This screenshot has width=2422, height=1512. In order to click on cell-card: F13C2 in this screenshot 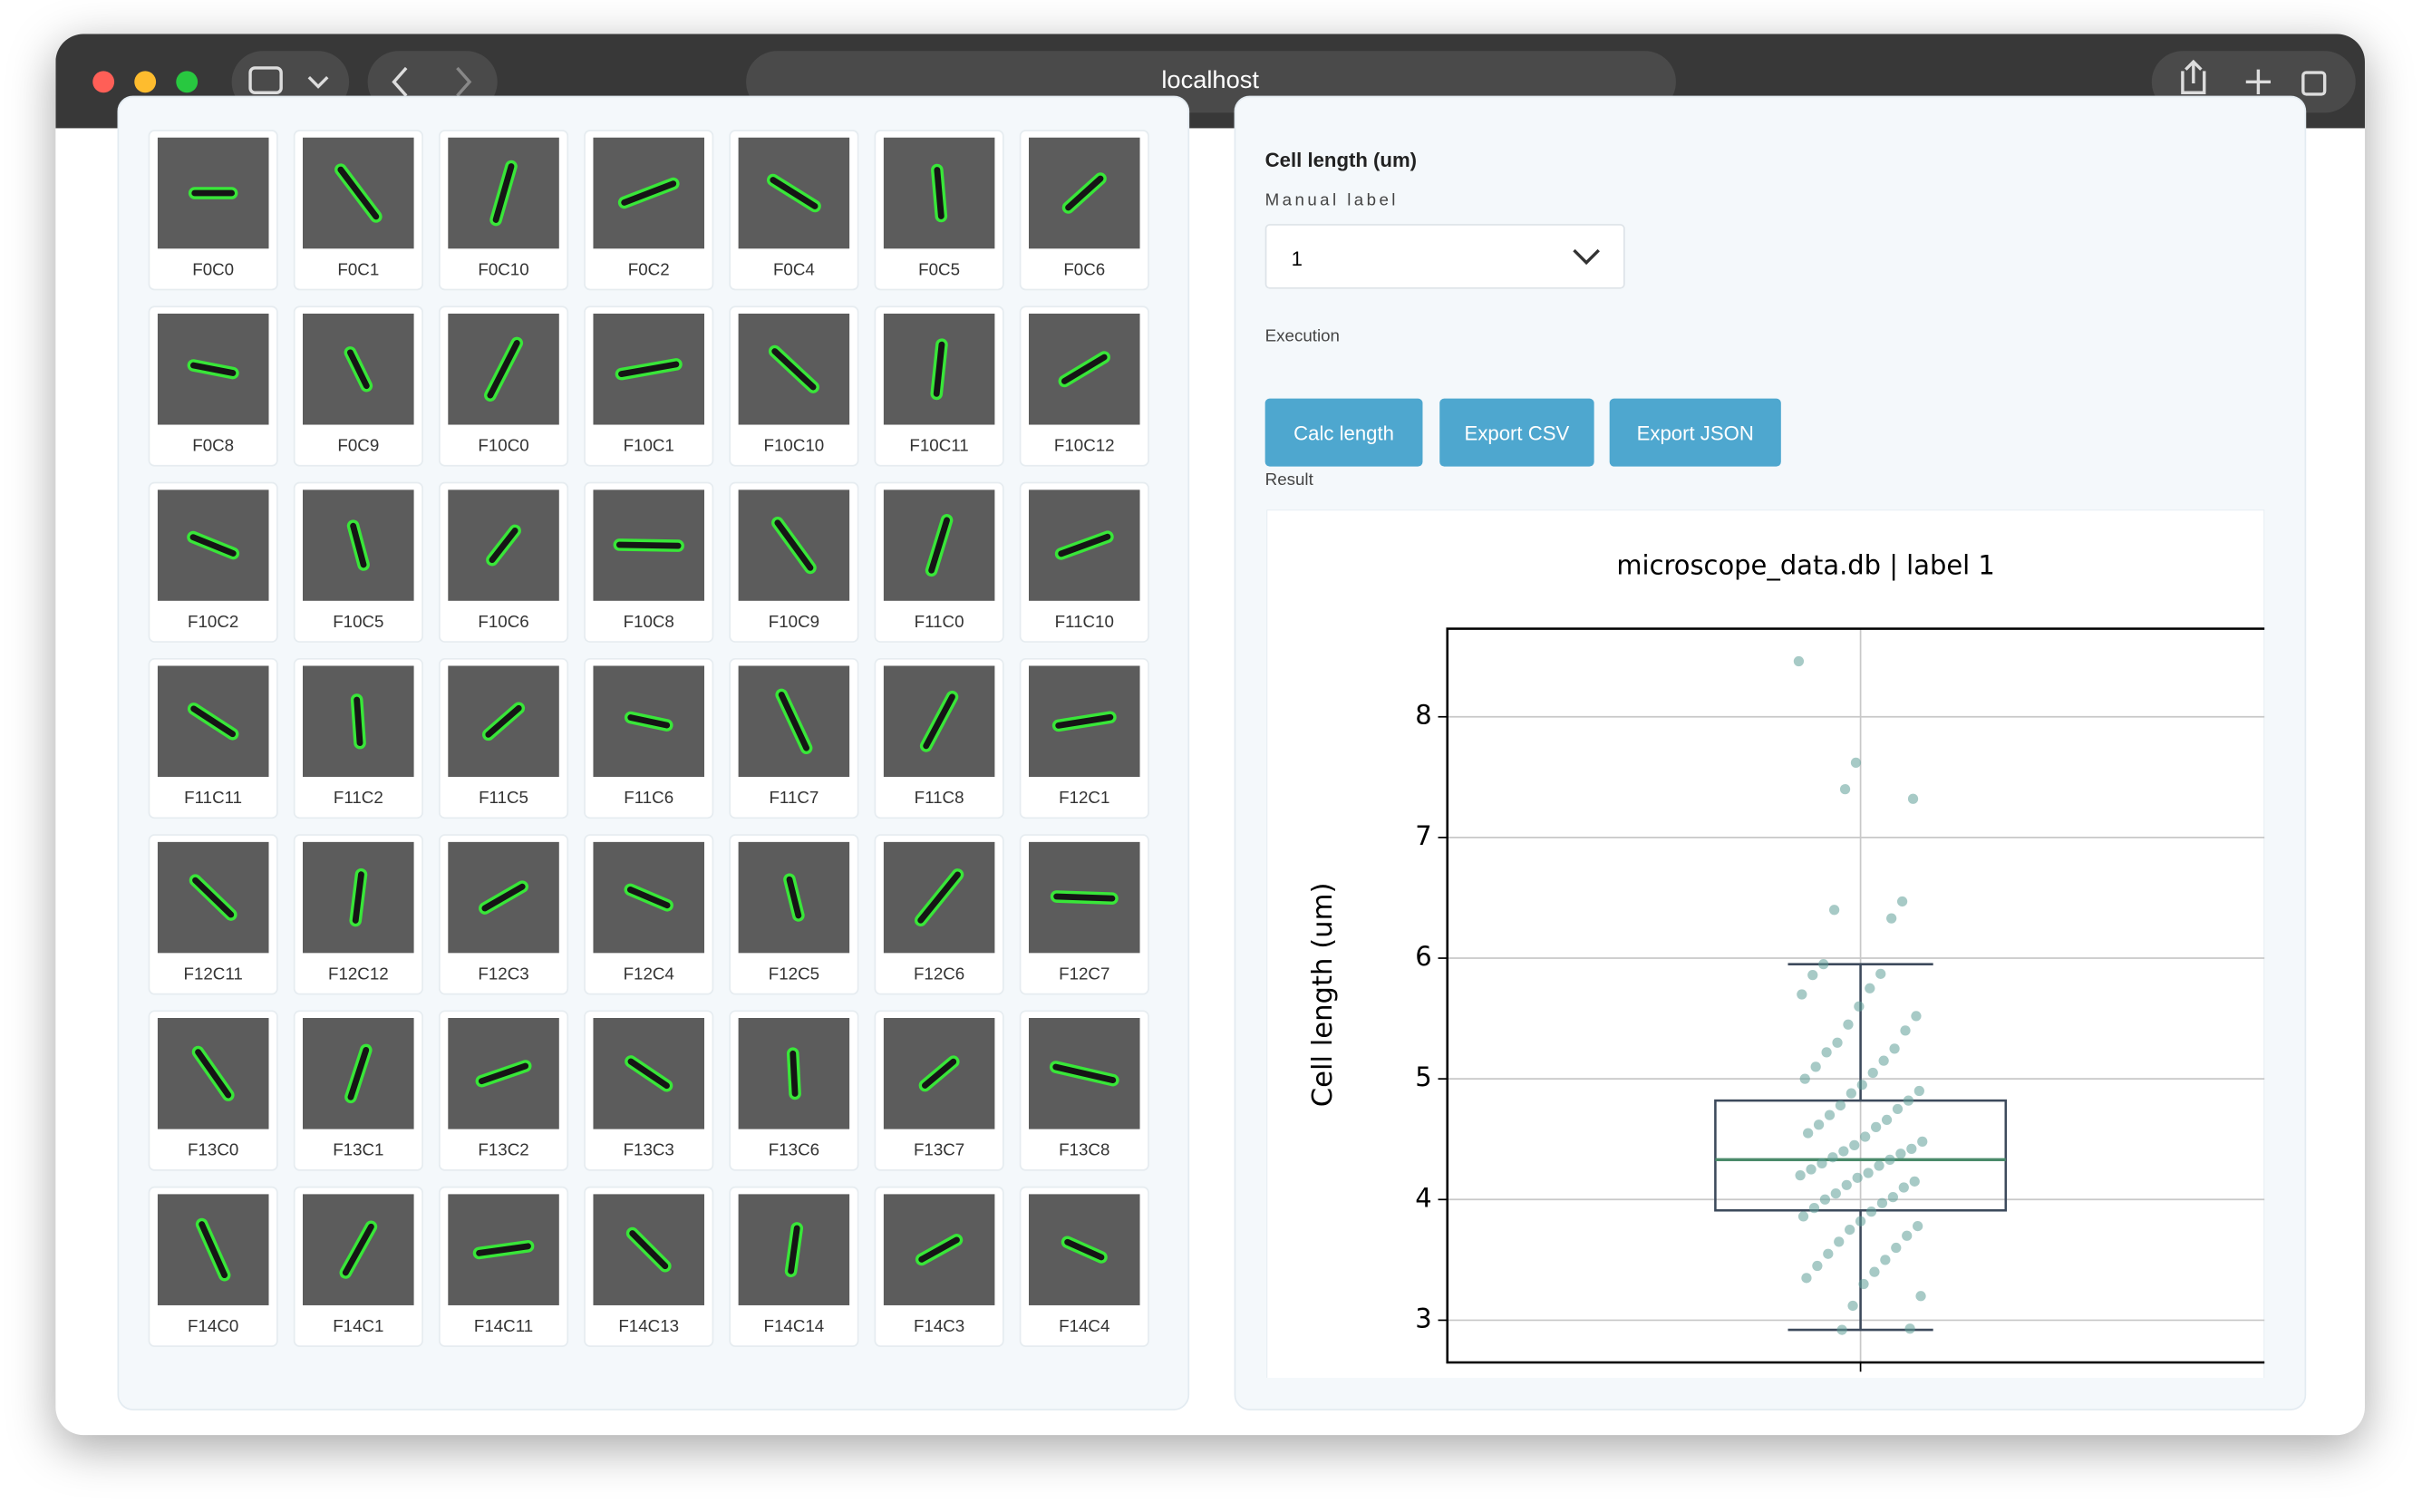, I will do `click(503, 1090)`.